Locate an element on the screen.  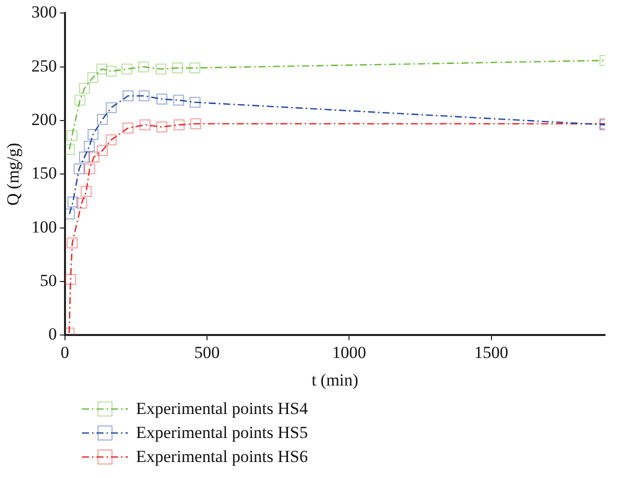
y-tick-label: 300 is located at coordinates (44, 12).